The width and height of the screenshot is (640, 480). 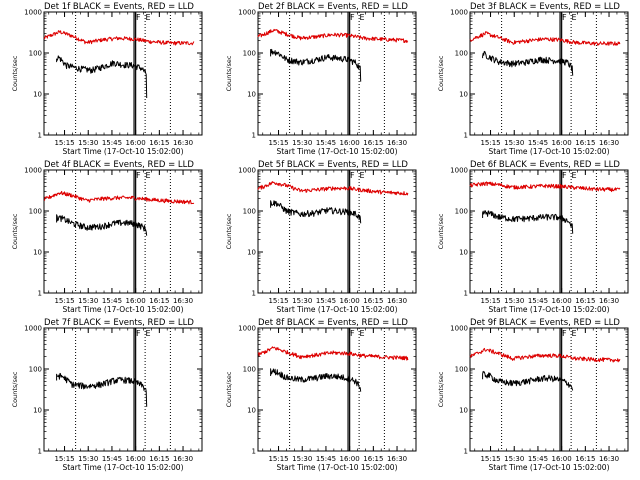 What do you see at coordinates (119, 7) in the screenshot?
I see `panel-title: Det 1f BLACK = Events, RED = LLD` at bounding box center [119, 7].